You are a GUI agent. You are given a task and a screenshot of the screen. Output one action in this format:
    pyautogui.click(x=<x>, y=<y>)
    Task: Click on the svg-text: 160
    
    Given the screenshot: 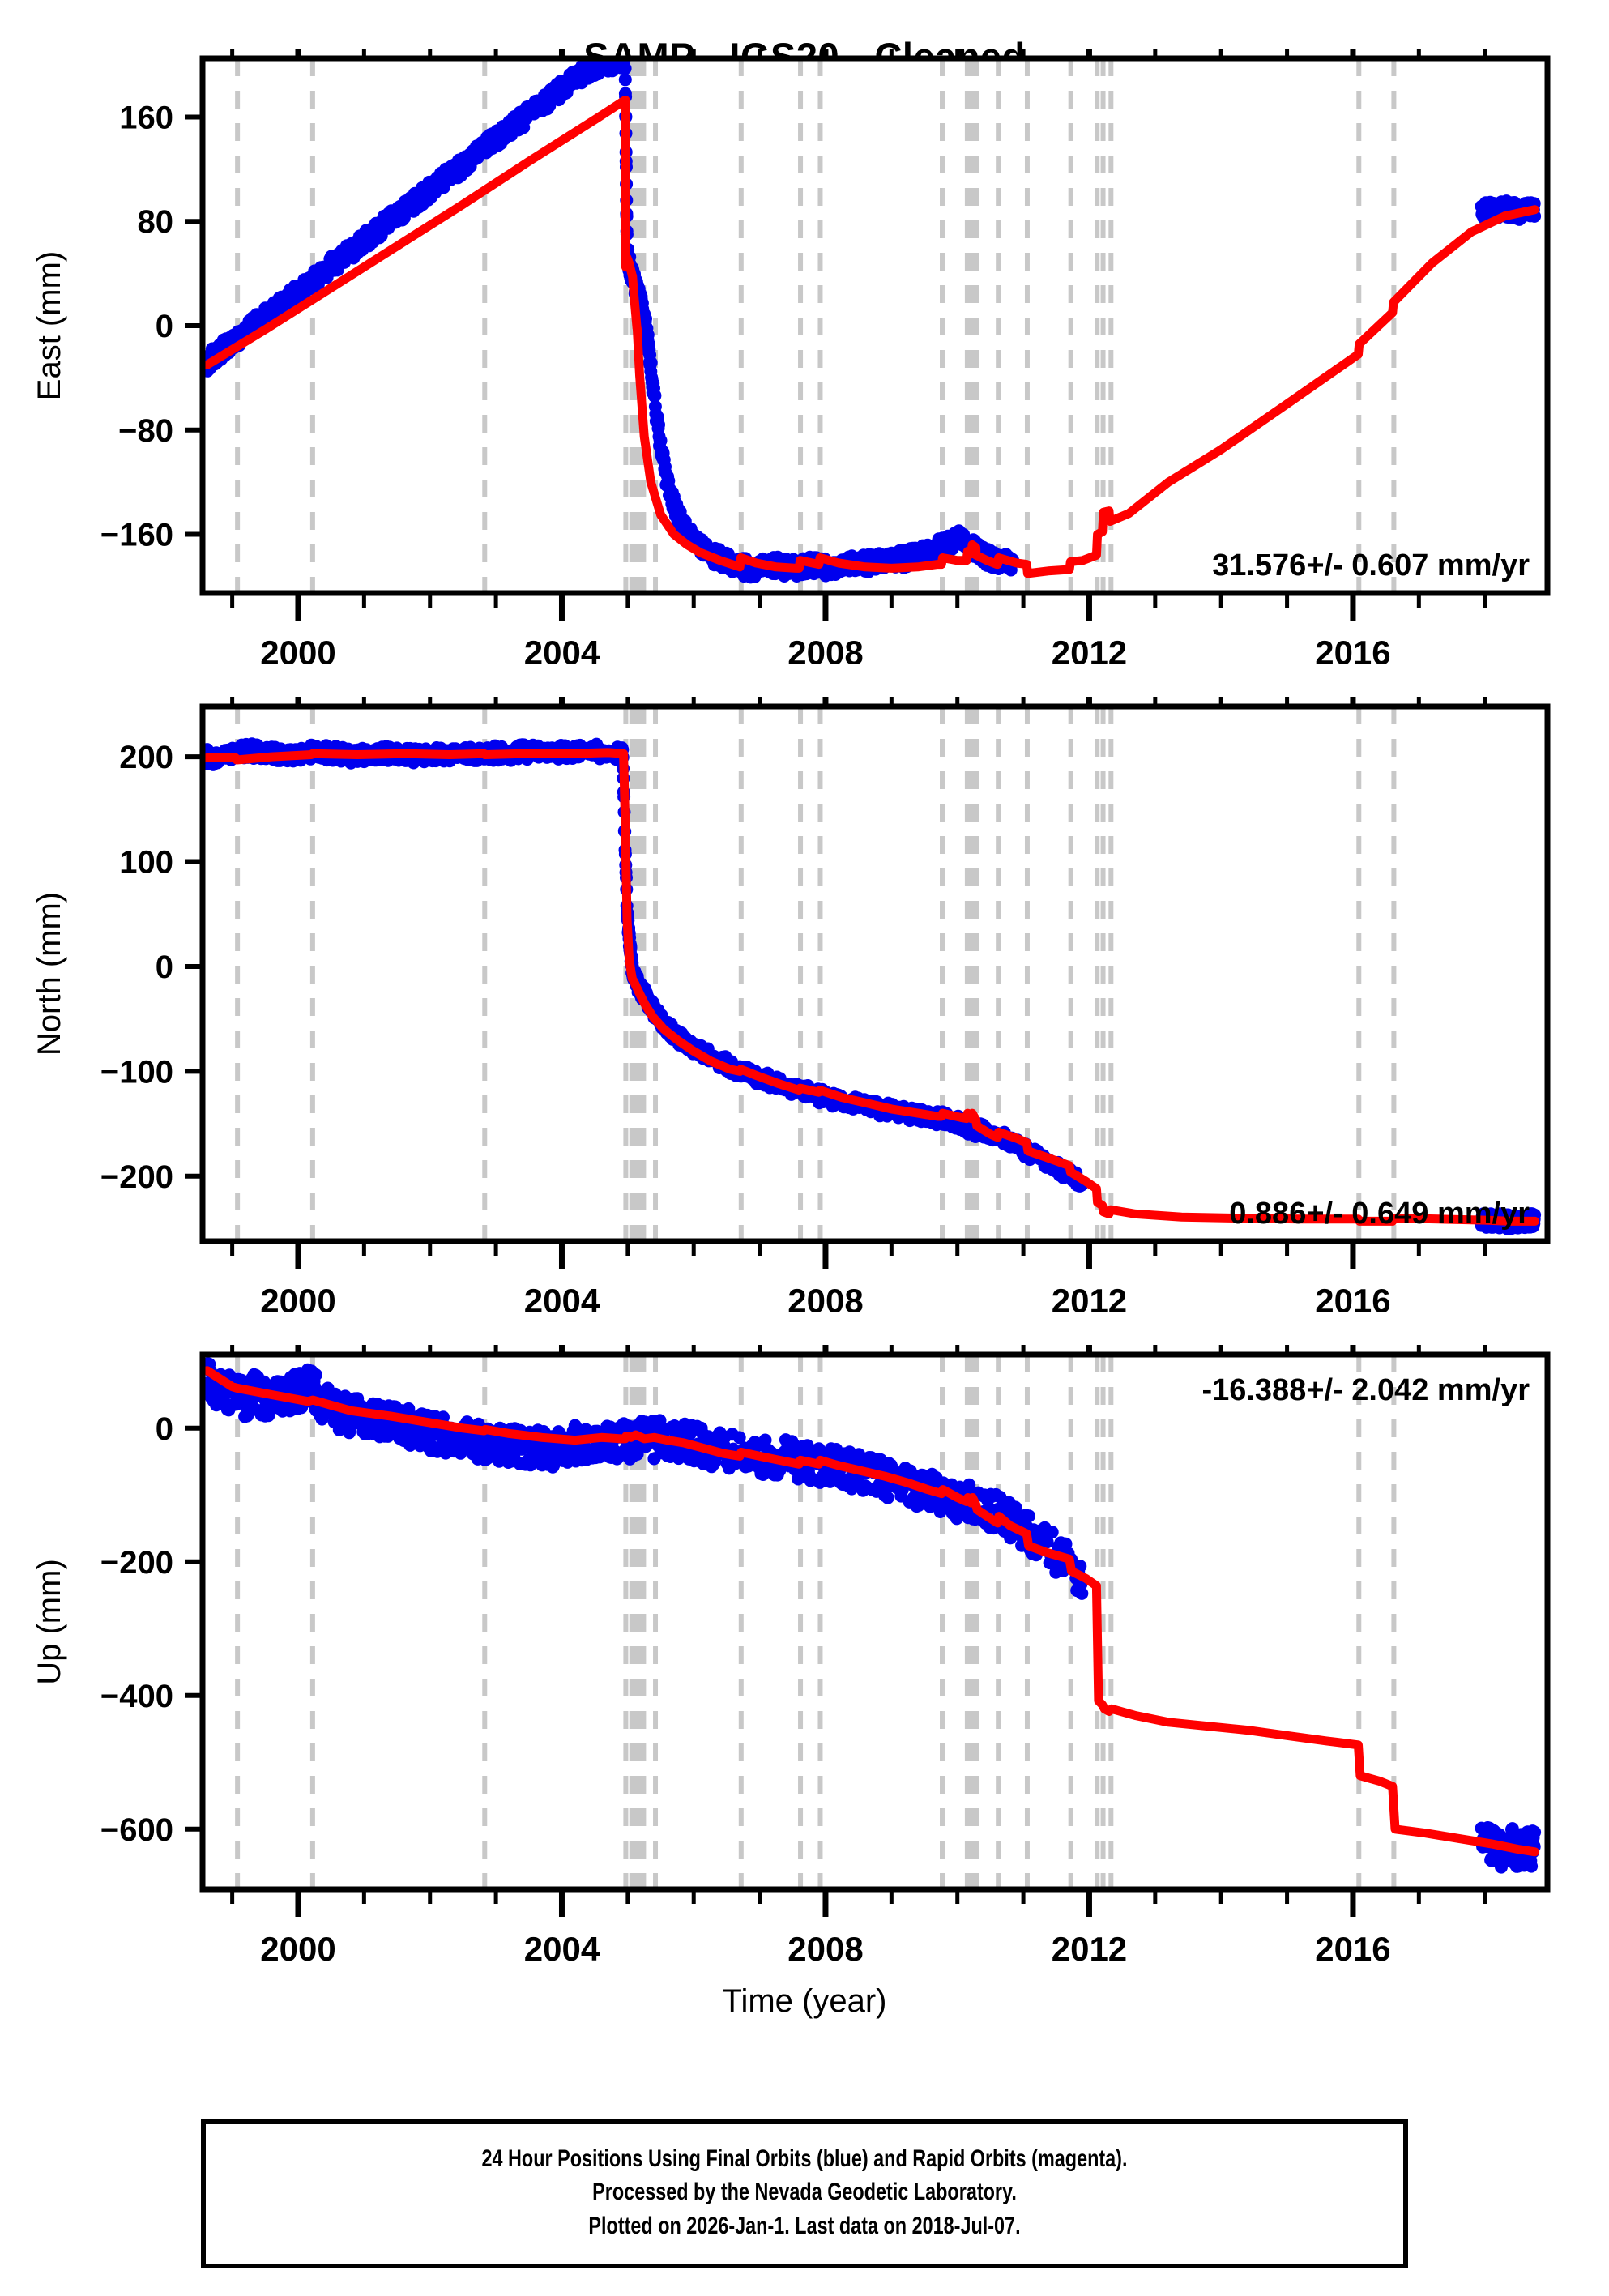 What is the action you would take?
    pyautogui.click(x=146, y=117)
    